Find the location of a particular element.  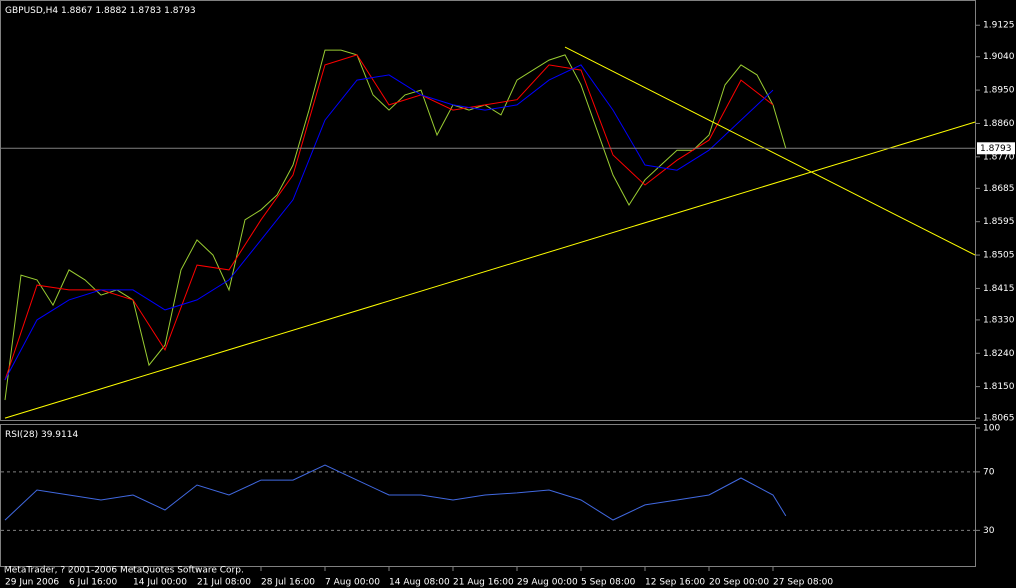

x-tick-label: 20 Sep 00:00 is located at coordinates (739, 583).